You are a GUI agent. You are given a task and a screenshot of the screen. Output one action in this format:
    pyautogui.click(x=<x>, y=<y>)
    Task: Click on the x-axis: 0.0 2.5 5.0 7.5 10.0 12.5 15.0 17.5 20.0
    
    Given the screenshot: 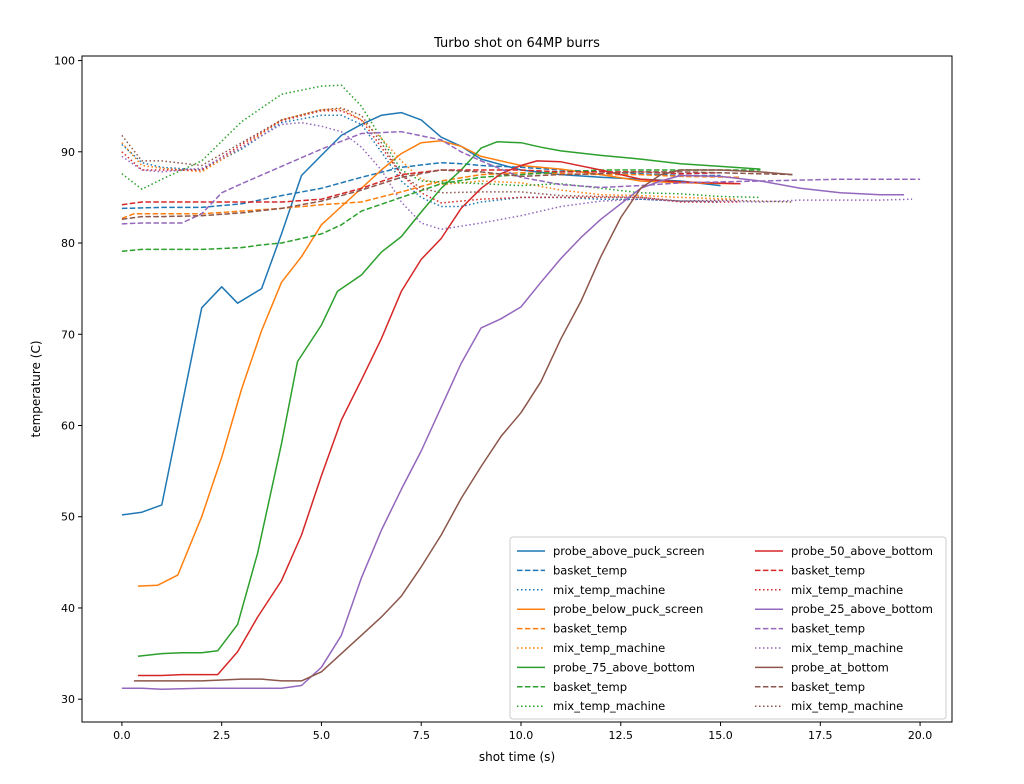 What is the action you would take?
    pyautogui.click(x=522, y=732)
    